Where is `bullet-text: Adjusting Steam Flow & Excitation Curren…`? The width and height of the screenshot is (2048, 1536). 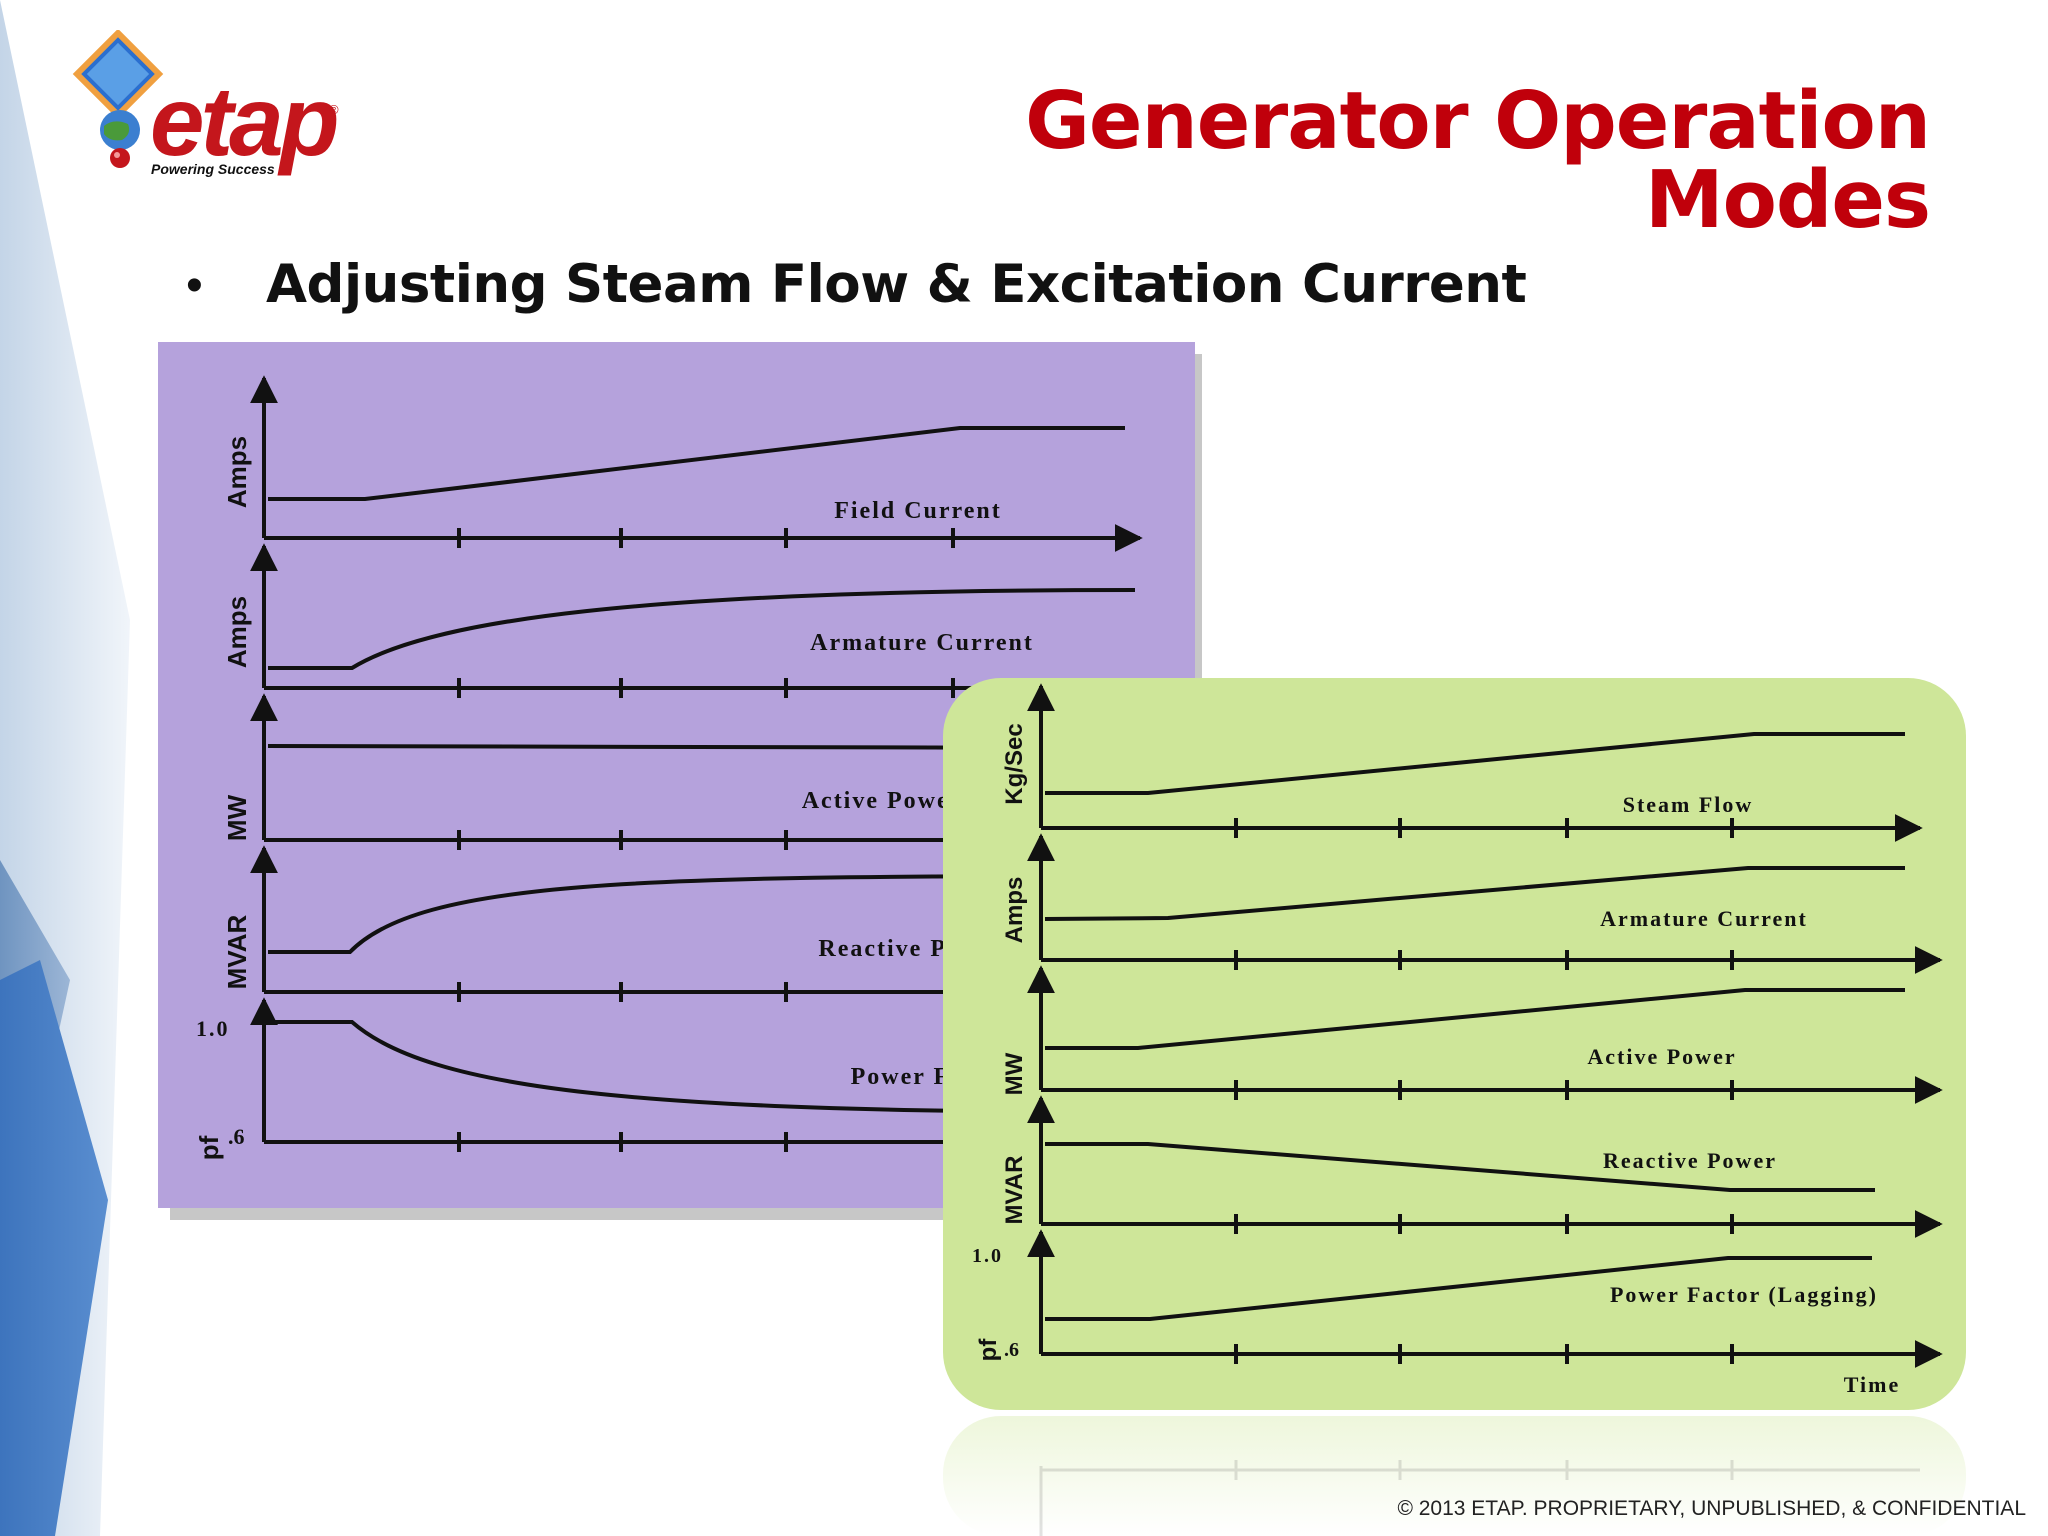
bullet-text: Adjusting Steam Flow & Excitation Curren… is located at coordinates (896, 284).